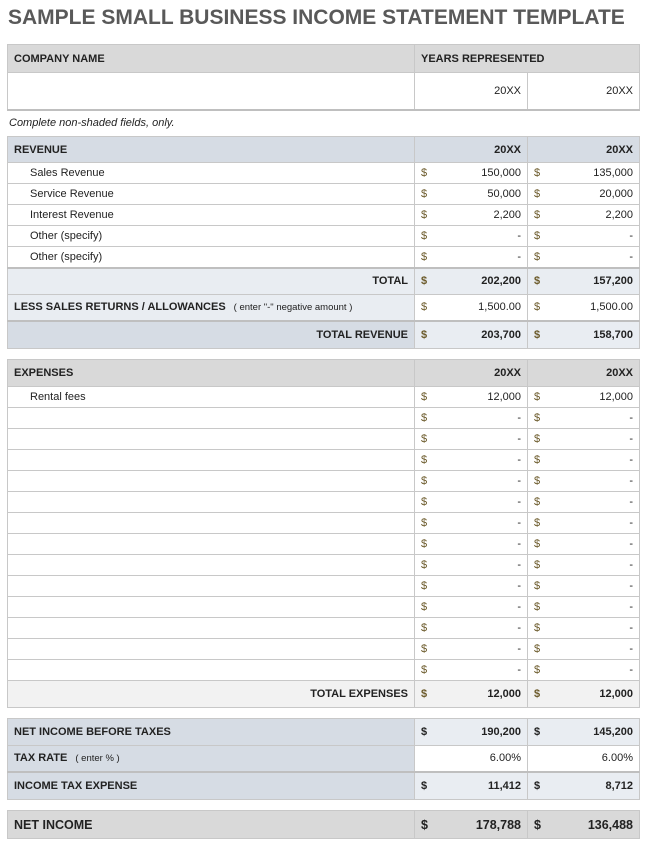  Describe the element at coordinates (211, 281) in the screenshot. I see `total-label: TOTAL` at that location.